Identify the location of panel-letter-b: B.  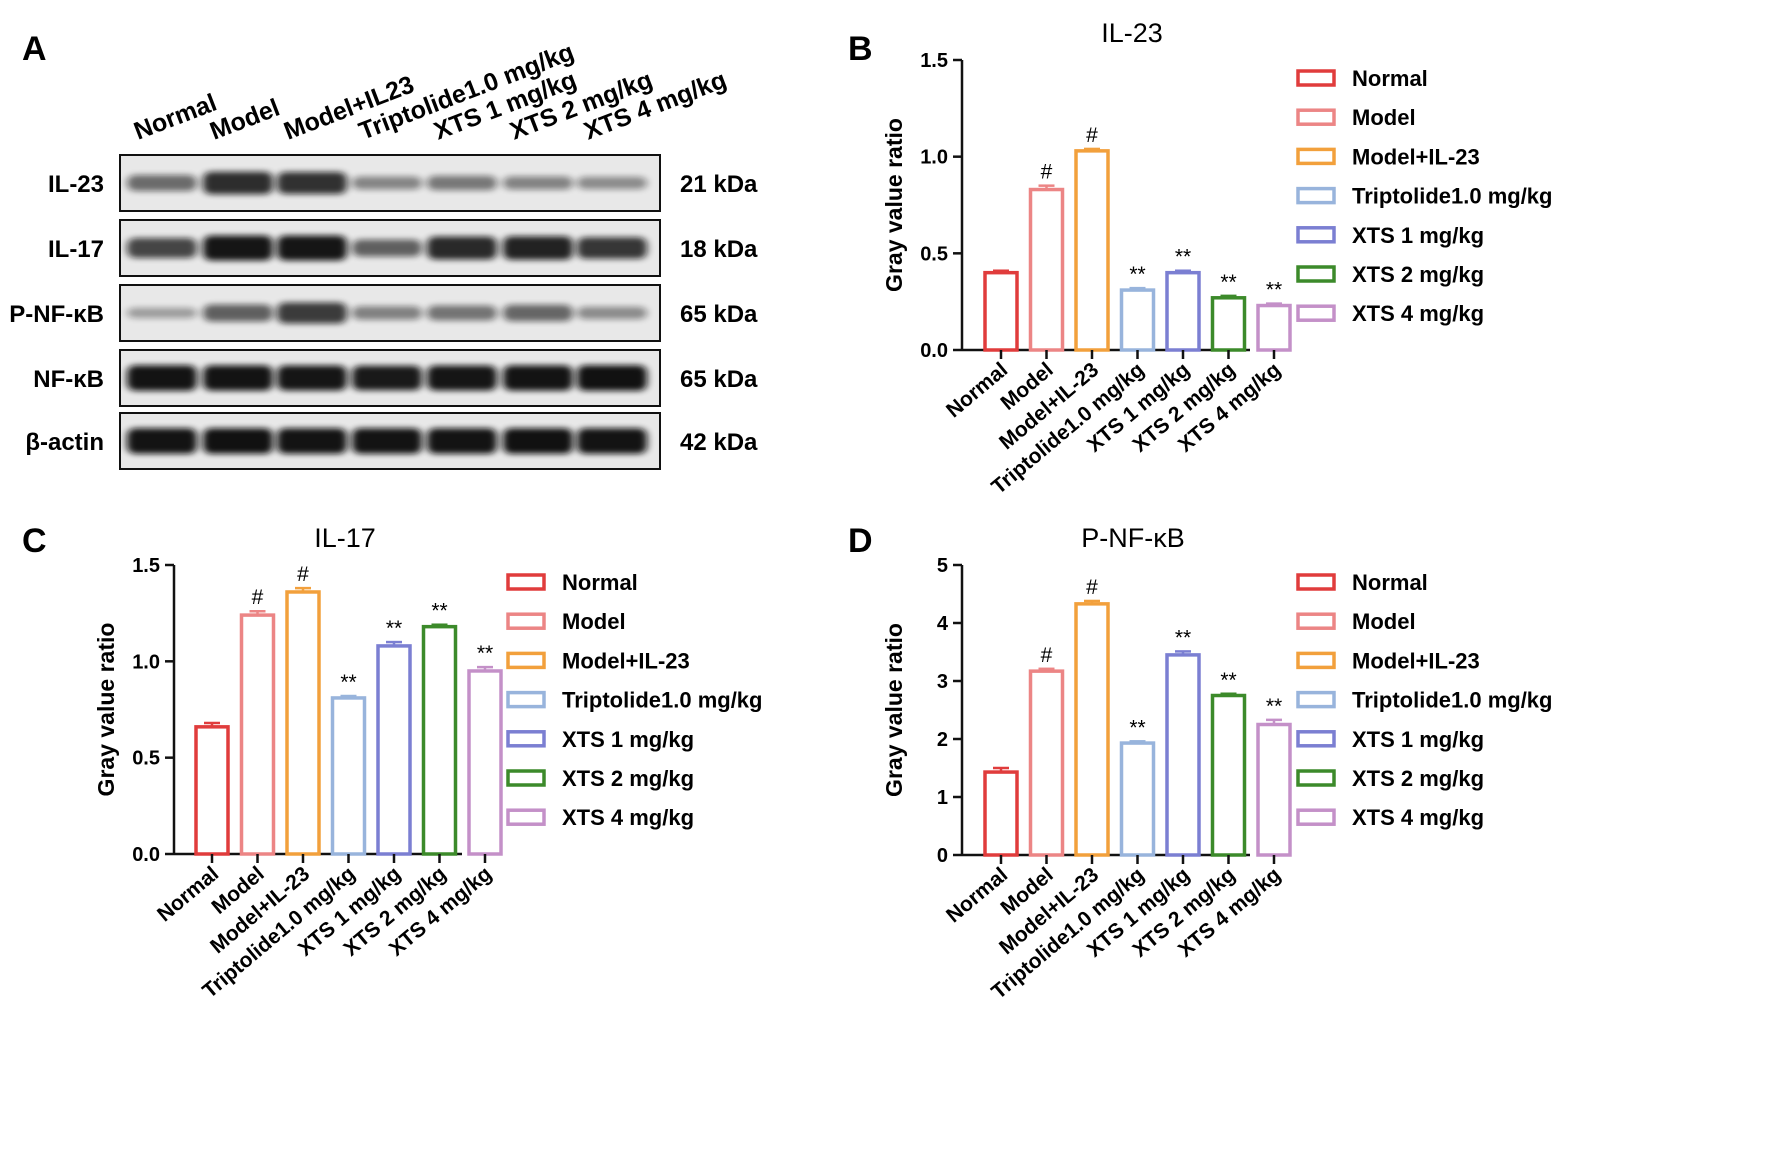
(860, 49).